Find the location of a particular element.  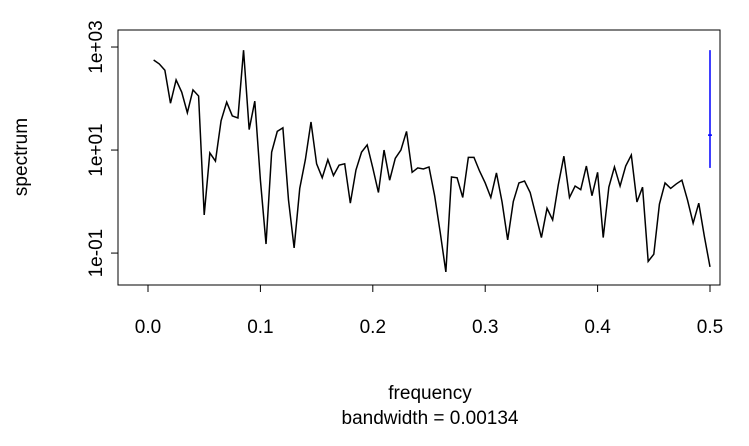

x-tick-label: 0.1 is located at coordinates (260, 327).